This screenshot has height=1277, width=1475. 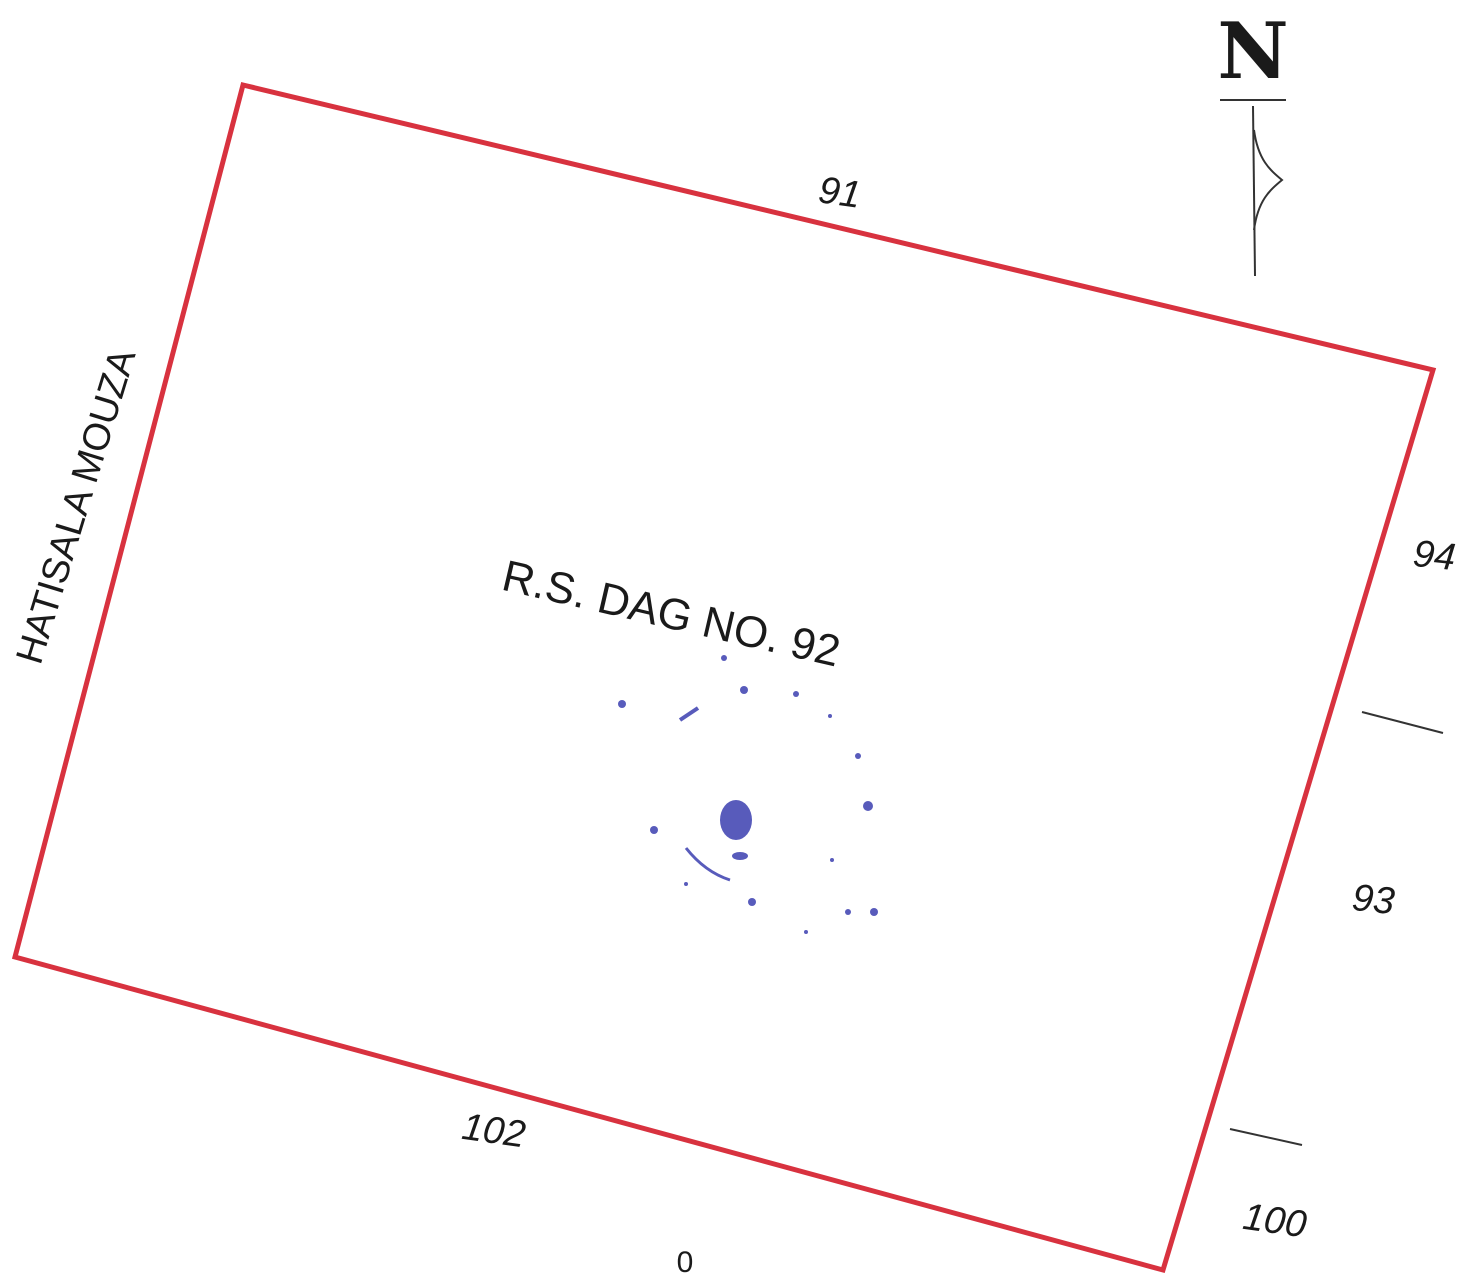 I want to click on adjacent-label-west: HATISALA MOUZA, so click(x=77, y=506).